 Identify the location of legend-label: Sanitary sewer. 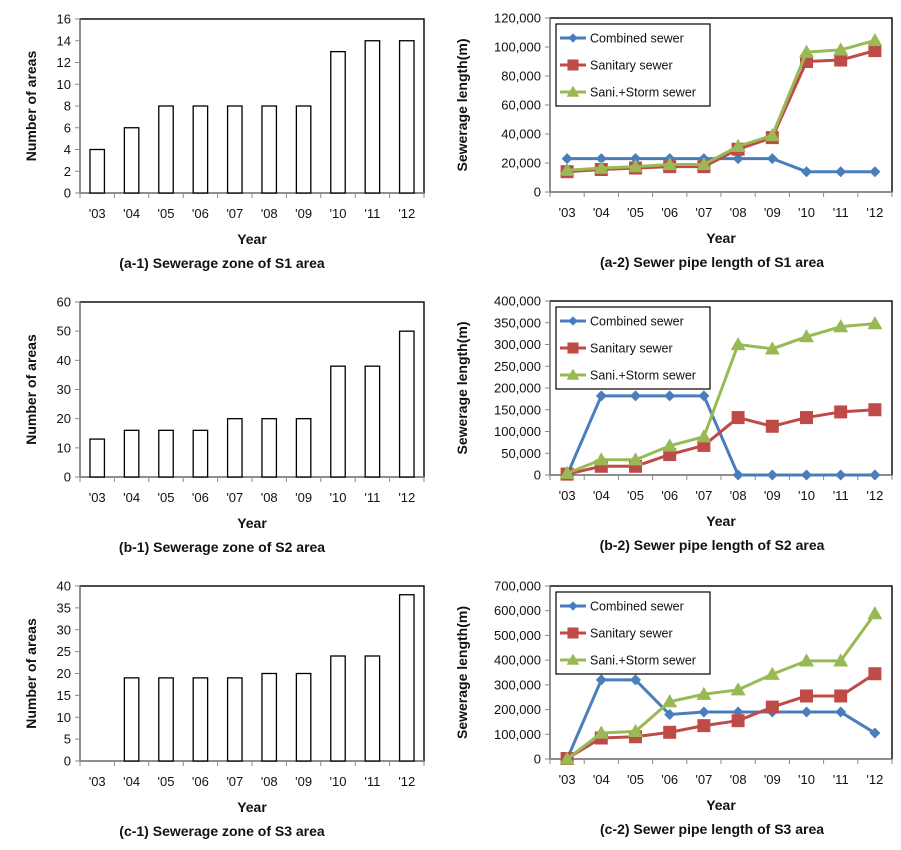
(631, 349).